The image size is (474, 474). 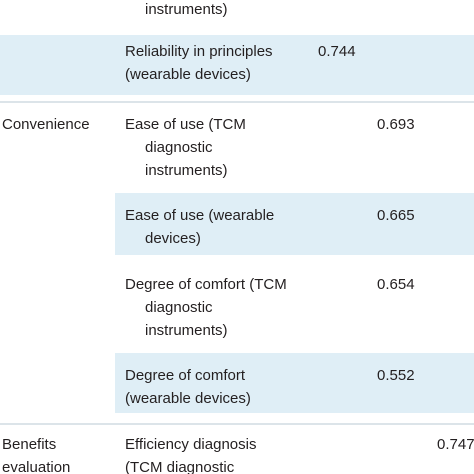 I want to click on group-label: Benefits, so click(x=29, y=444).